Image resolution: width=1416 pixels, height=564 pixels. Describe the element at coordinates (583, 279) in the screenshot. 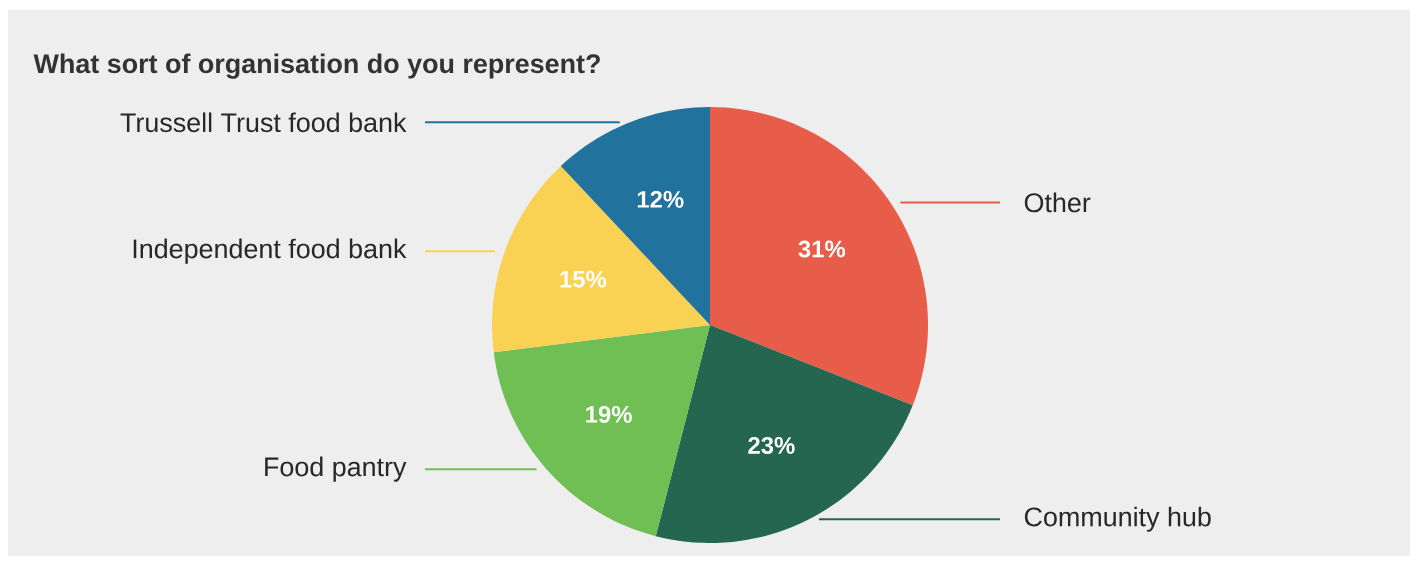

I see `data-label: 15%` at that location.